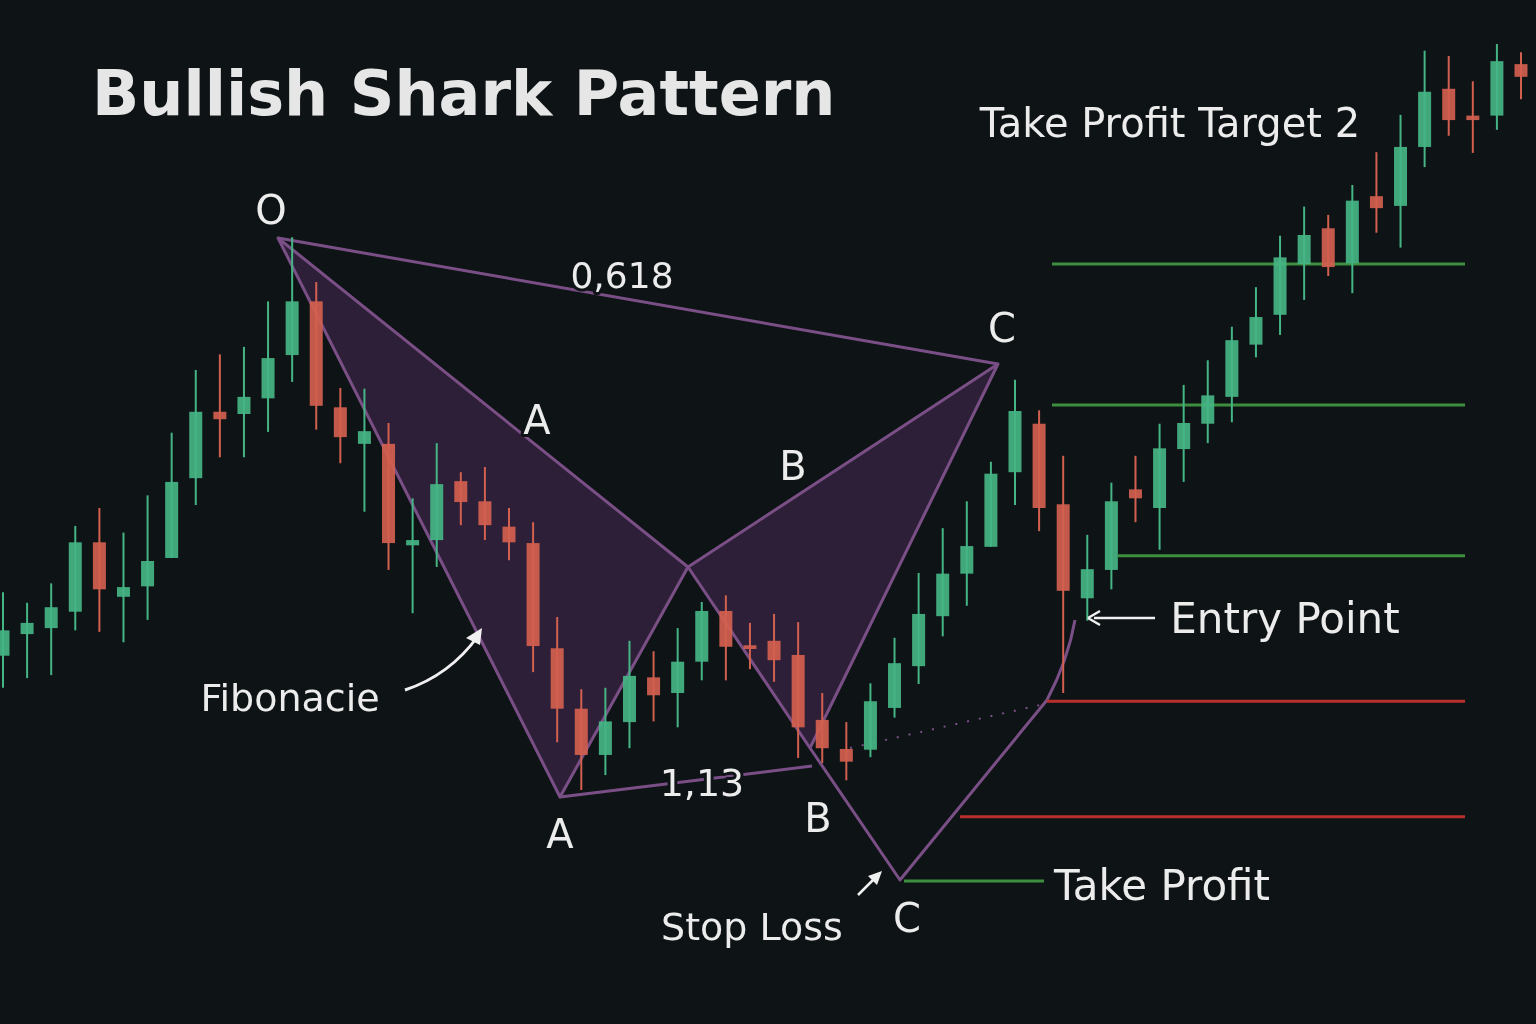 Image resolution: width=1536 pixels, height=1024 pixels. Describe the element at coordinates (464, 93) in the screenshot. I see `chart-title: Bullish Shark Pattern` at that location.